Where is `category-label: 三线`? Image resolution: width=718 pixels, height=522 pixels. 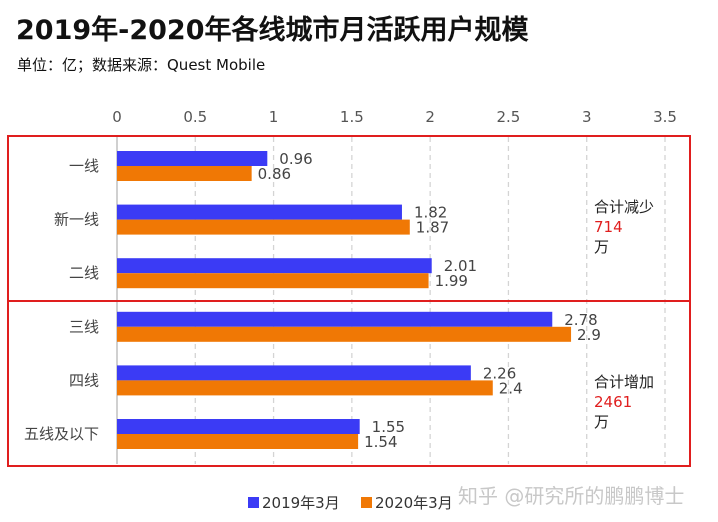 category-label: 三线 is located at coordinates (84, 327).